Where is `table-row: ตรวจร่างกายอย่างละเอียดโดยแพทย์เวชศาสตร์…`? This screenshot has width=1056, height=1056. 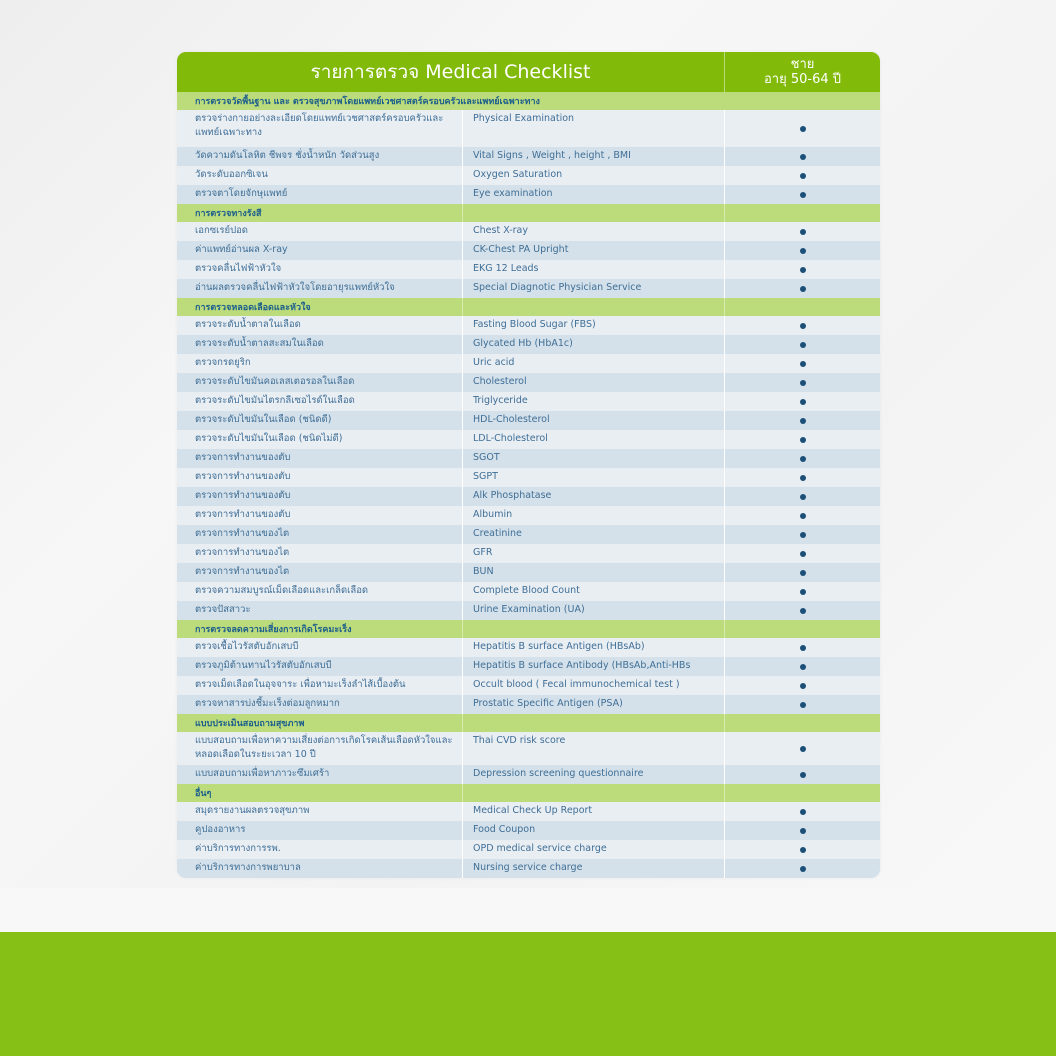 table-row: ตรวจร่างกายอย่างละเอียดโดยแพทย์เวชศาสตร์… is located at coordinates (528, 128).